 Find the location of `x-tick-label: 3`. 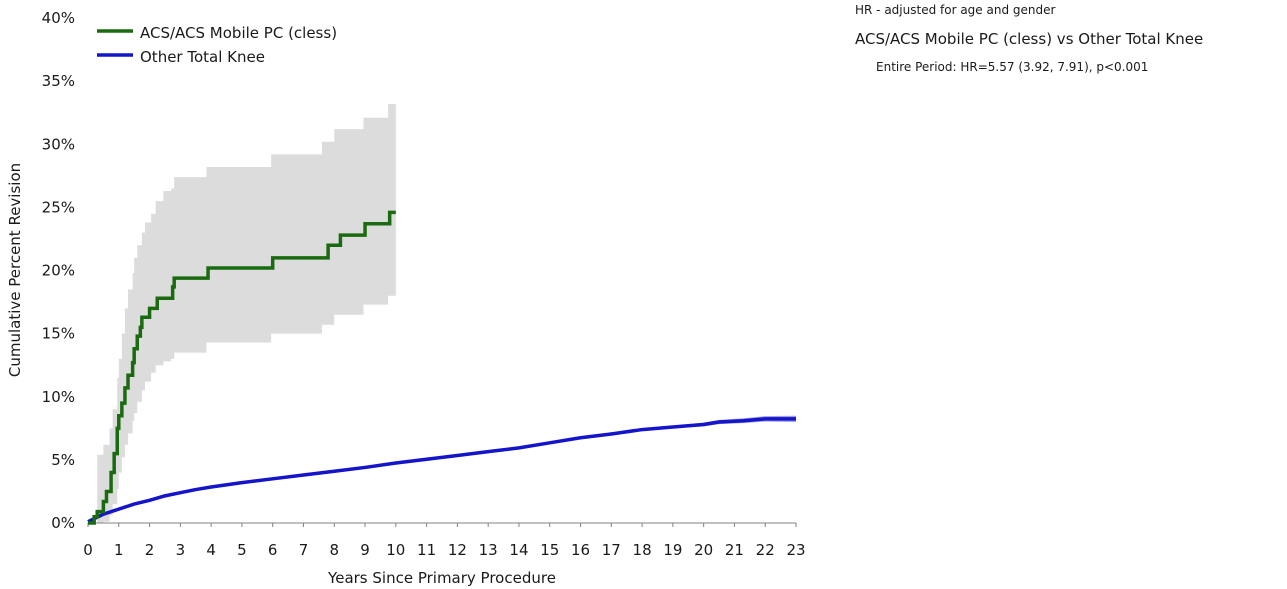

x-tick-label: 3 is located at coordinates (181, 550).